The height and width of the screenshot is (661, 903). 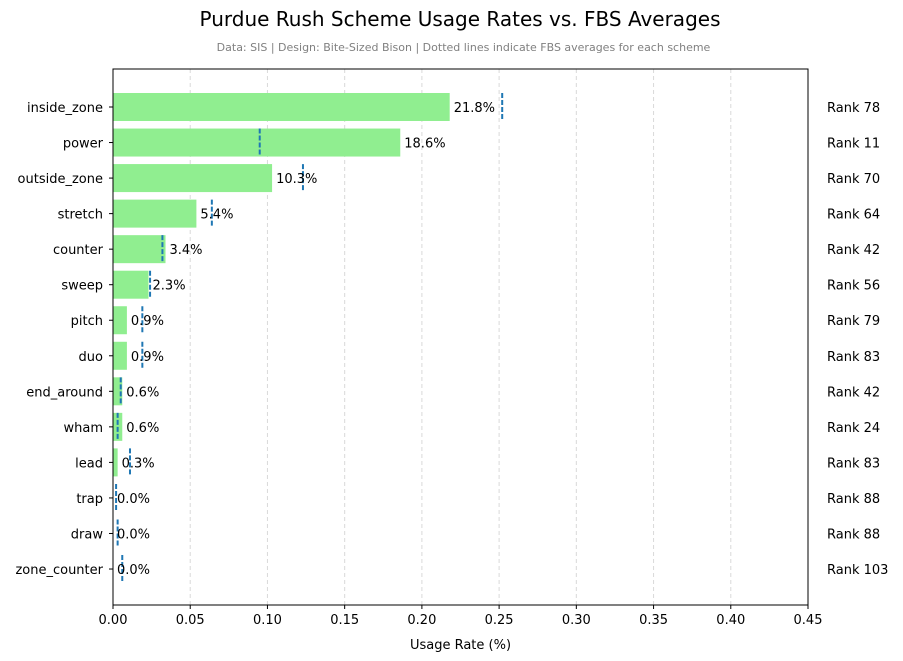 I want to click on x-tick-label: 0.00, so click(x=113, y=620).